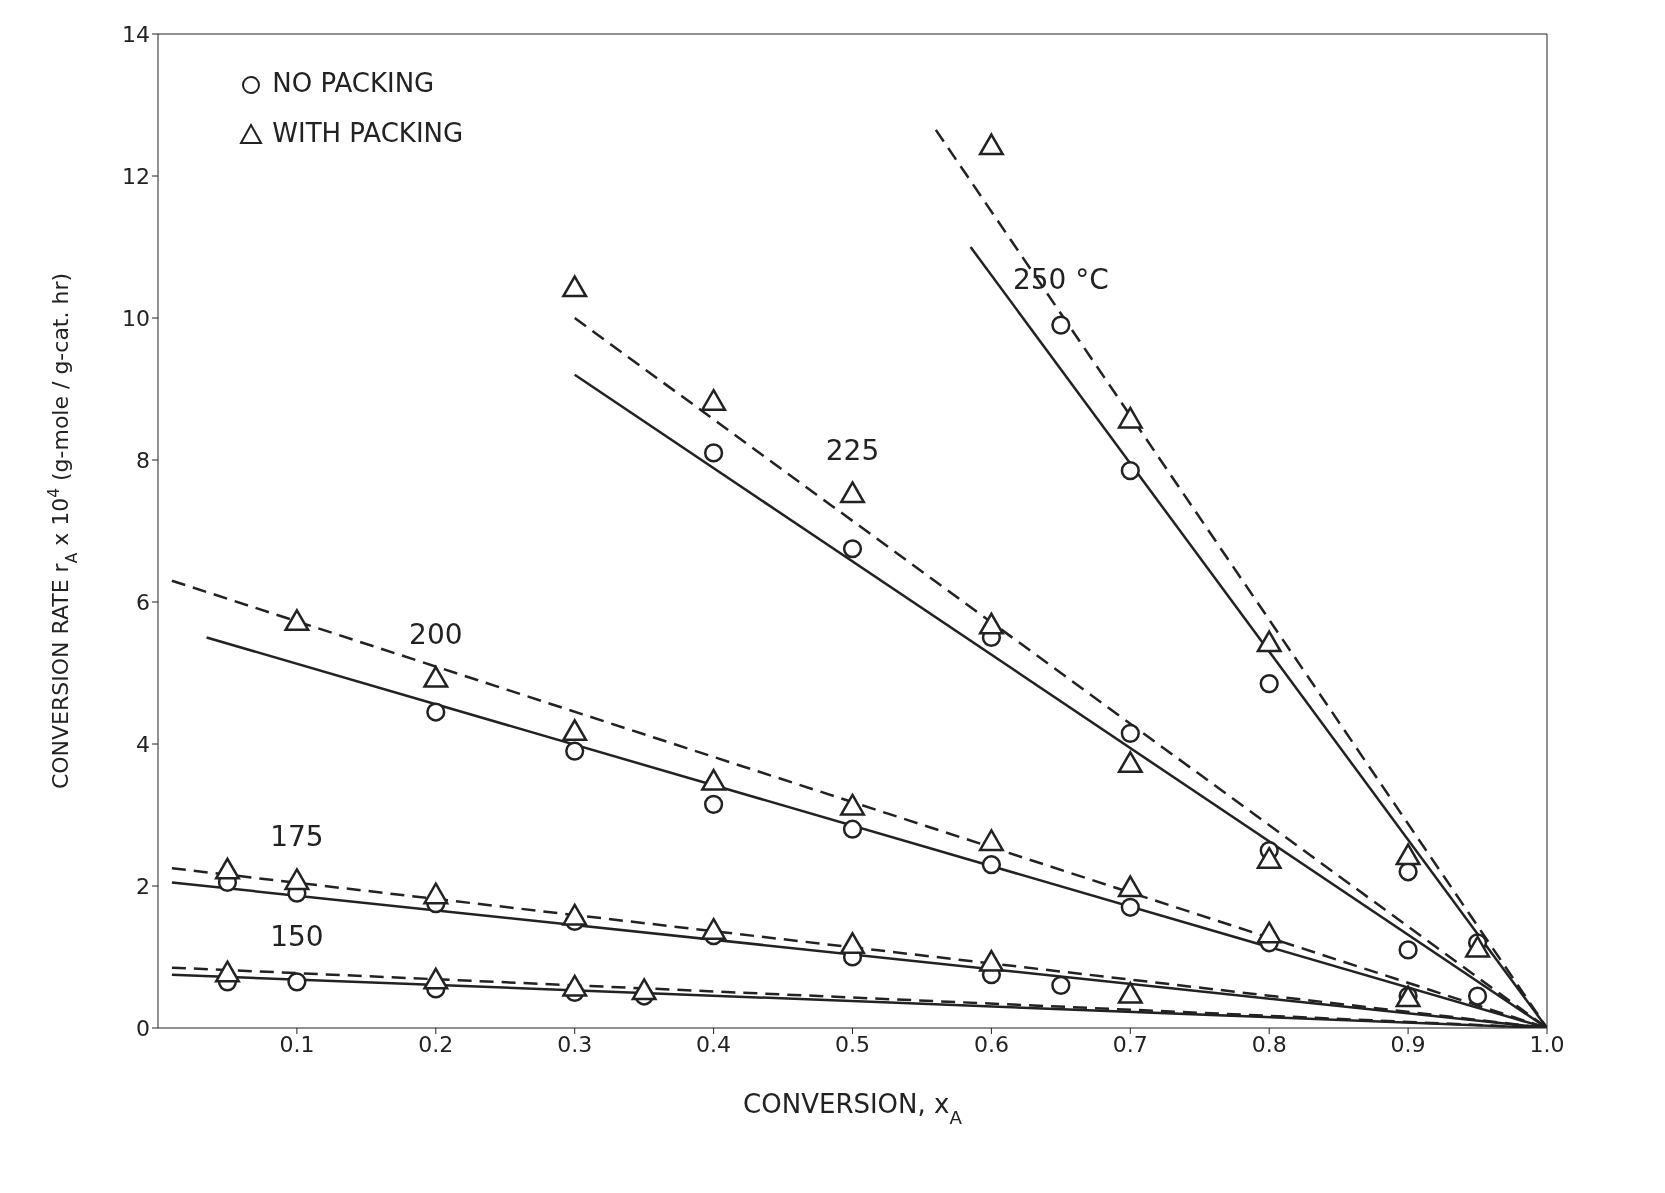  I want to click on x-tick-label: 0.2, so click(436, 1044).